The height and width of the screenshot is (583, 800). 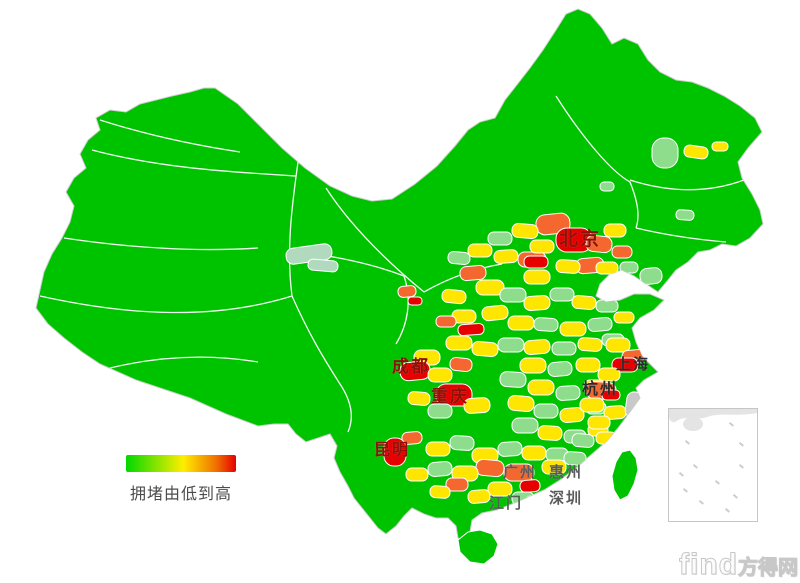 I want to click on city-label-beijing: 北京, so click(x=580, y=239).